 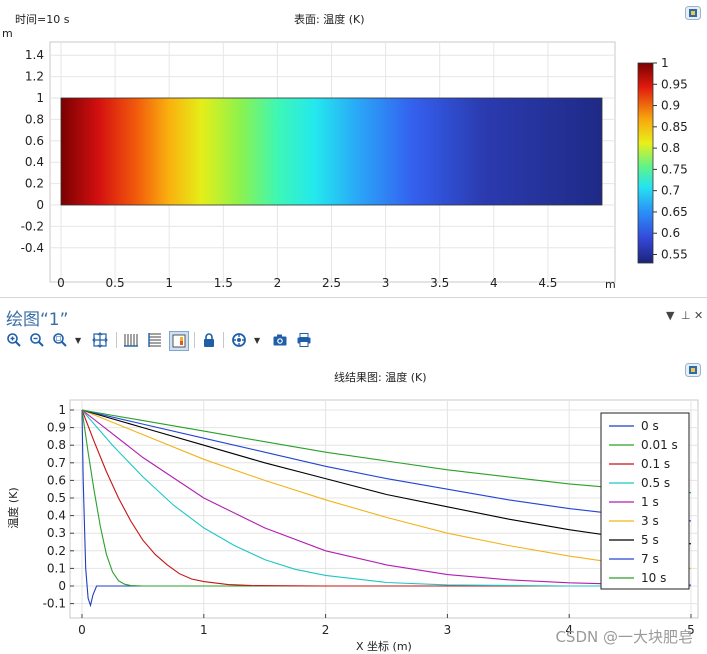 What do you see at coordinates (650, 502) in the screenshot?
I see `legend-label: 1 s` at bounding box center [650, 502].